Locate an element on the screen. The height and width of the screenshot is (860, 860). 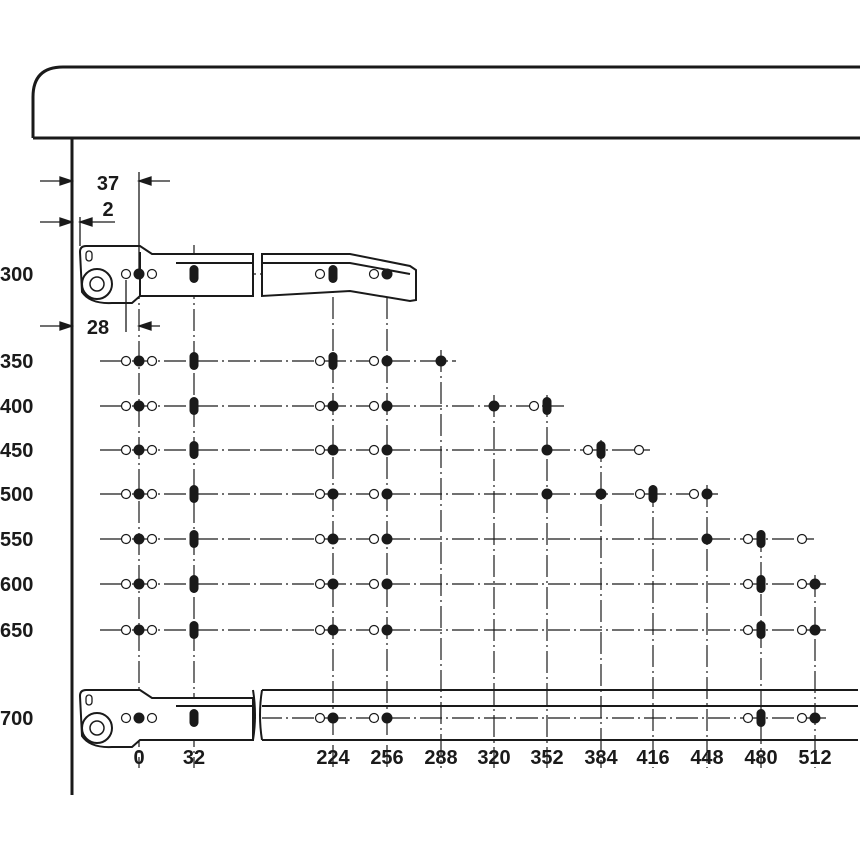
slot-hole-icon is located at coordinates (89, 700).